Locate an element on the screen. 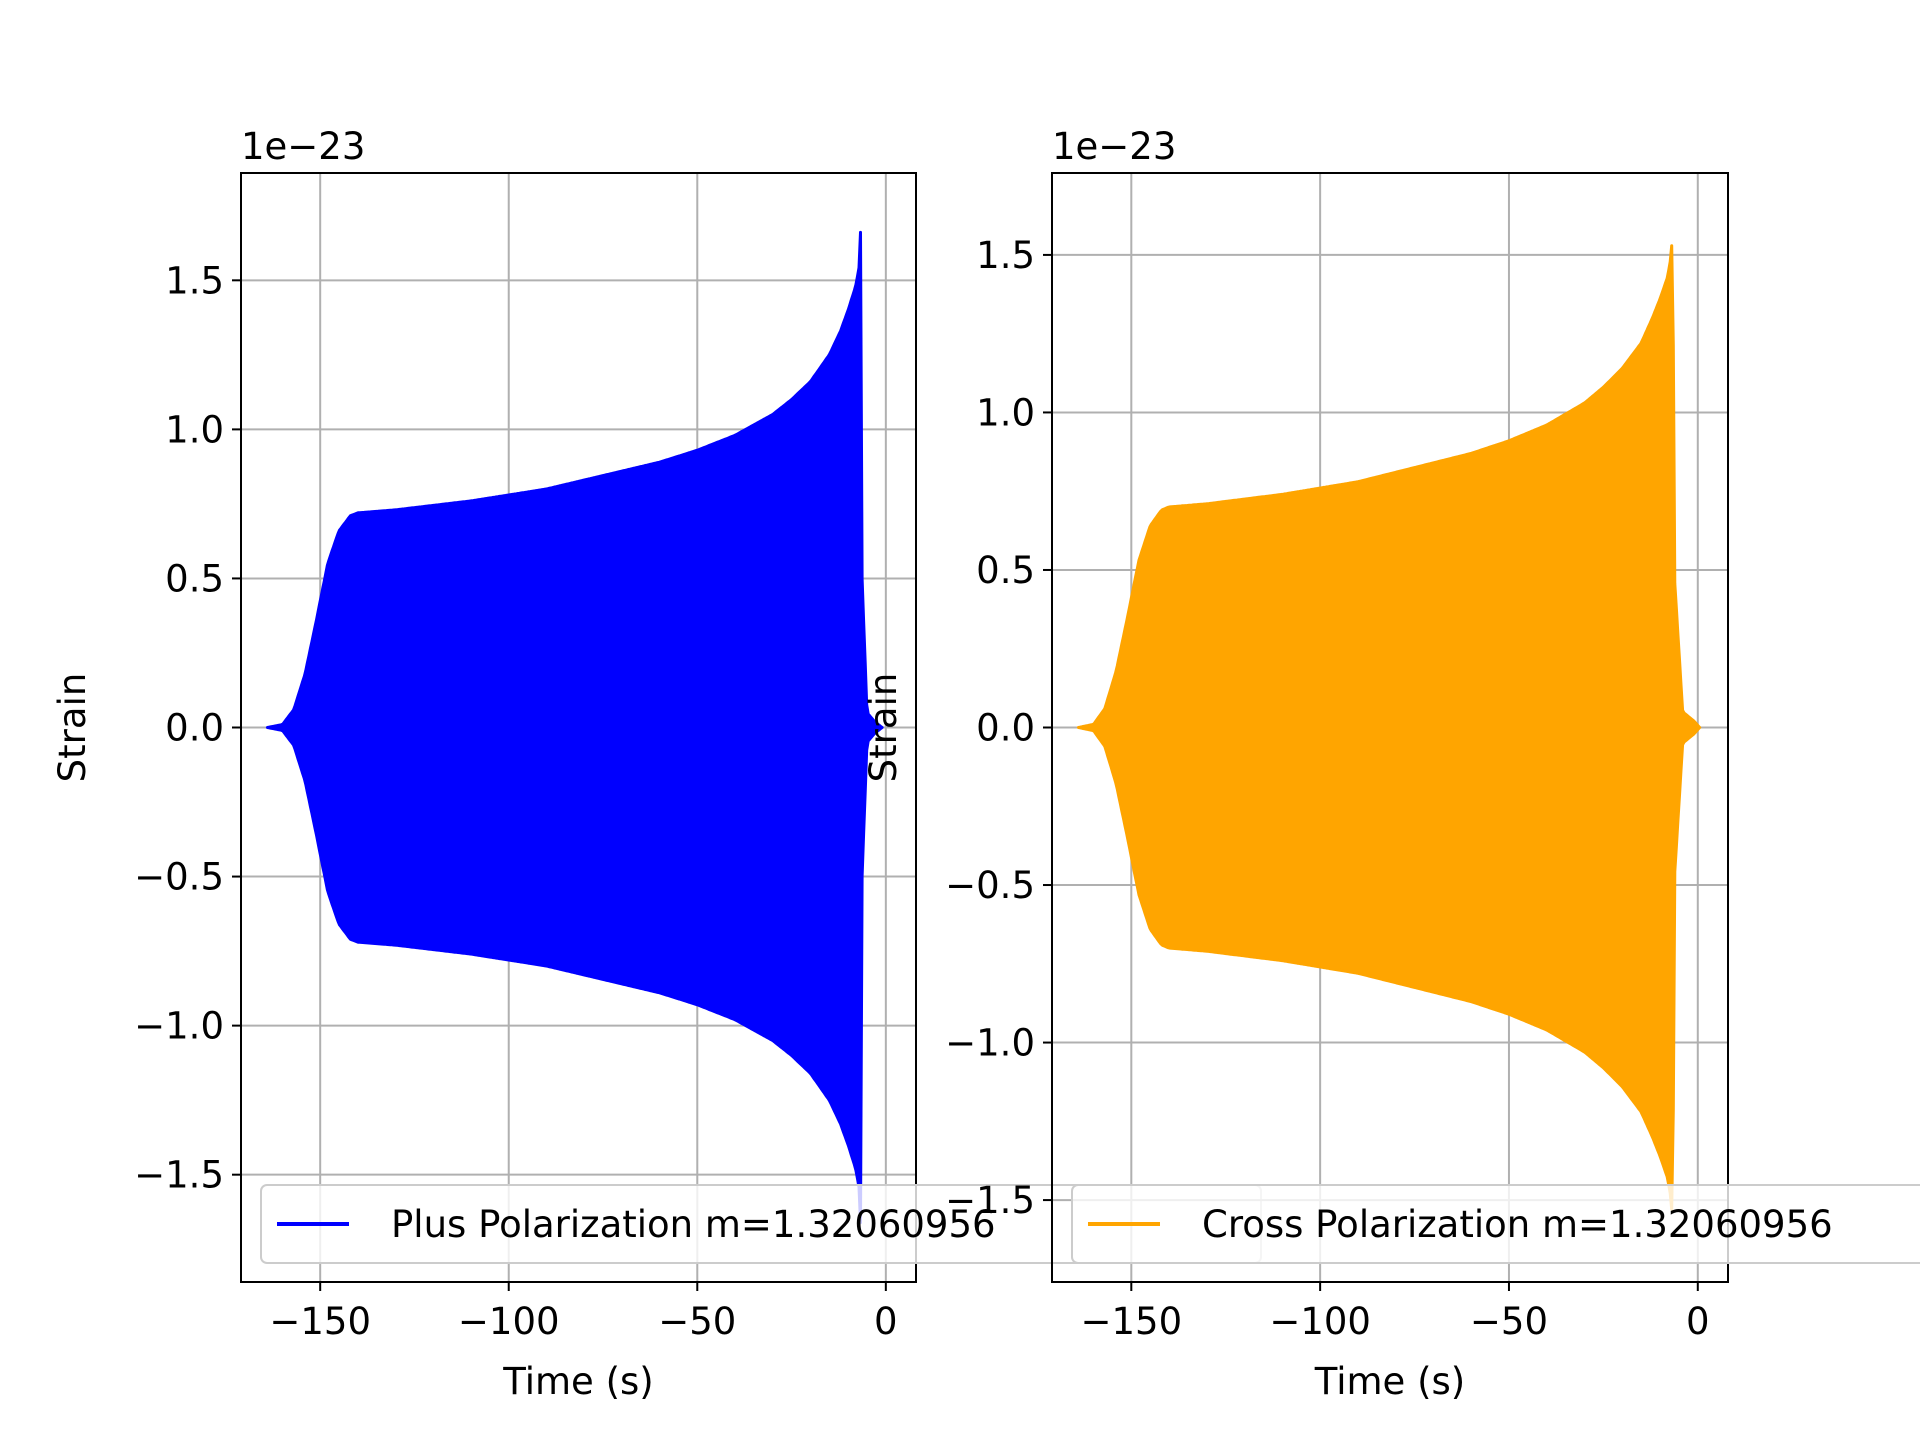 Image resolution: width=1920 pixels, height=1440 pixels. legend-box is located at coordinates (1495, 1224).